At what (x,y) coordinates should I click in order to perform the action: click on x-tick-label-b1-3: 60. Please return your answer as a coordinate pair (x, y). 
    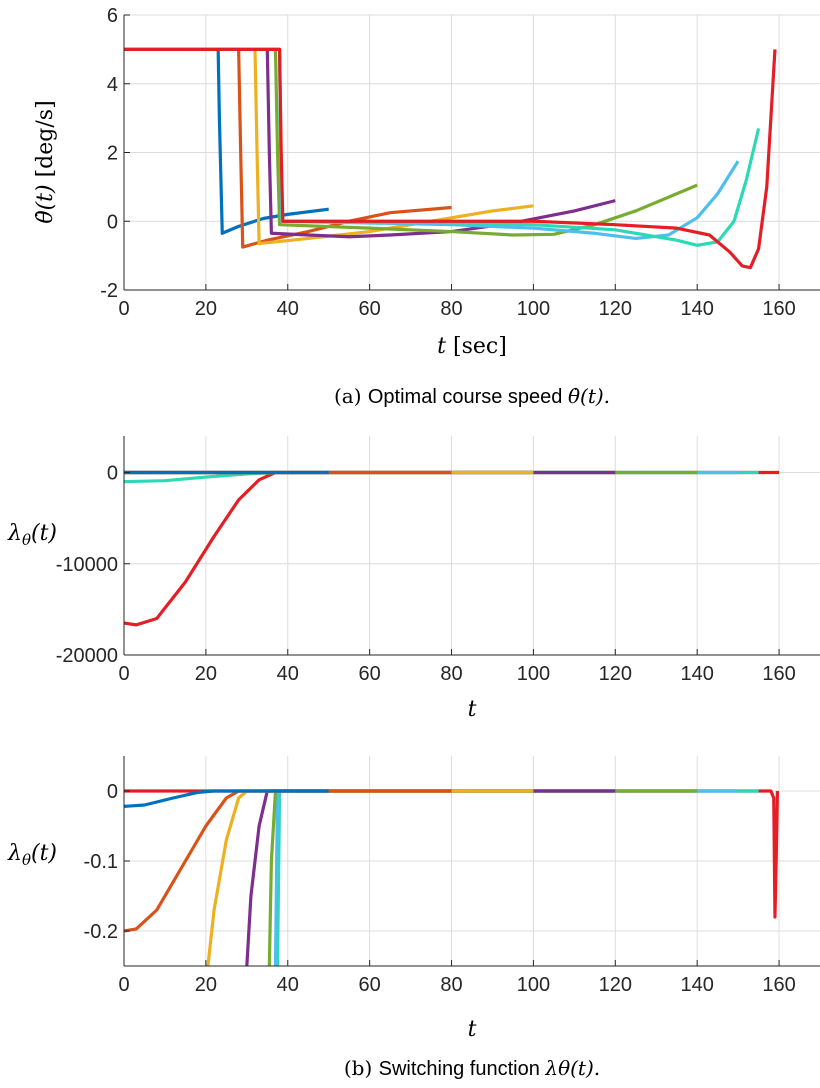
    Looking at the image, I should click on (370, 674).